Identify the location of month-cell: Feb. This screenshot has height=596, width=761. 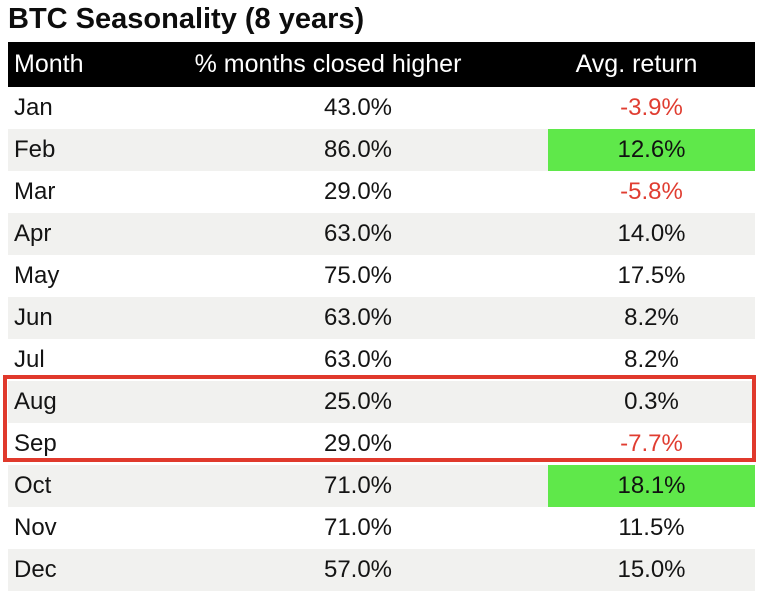
(35, 149).